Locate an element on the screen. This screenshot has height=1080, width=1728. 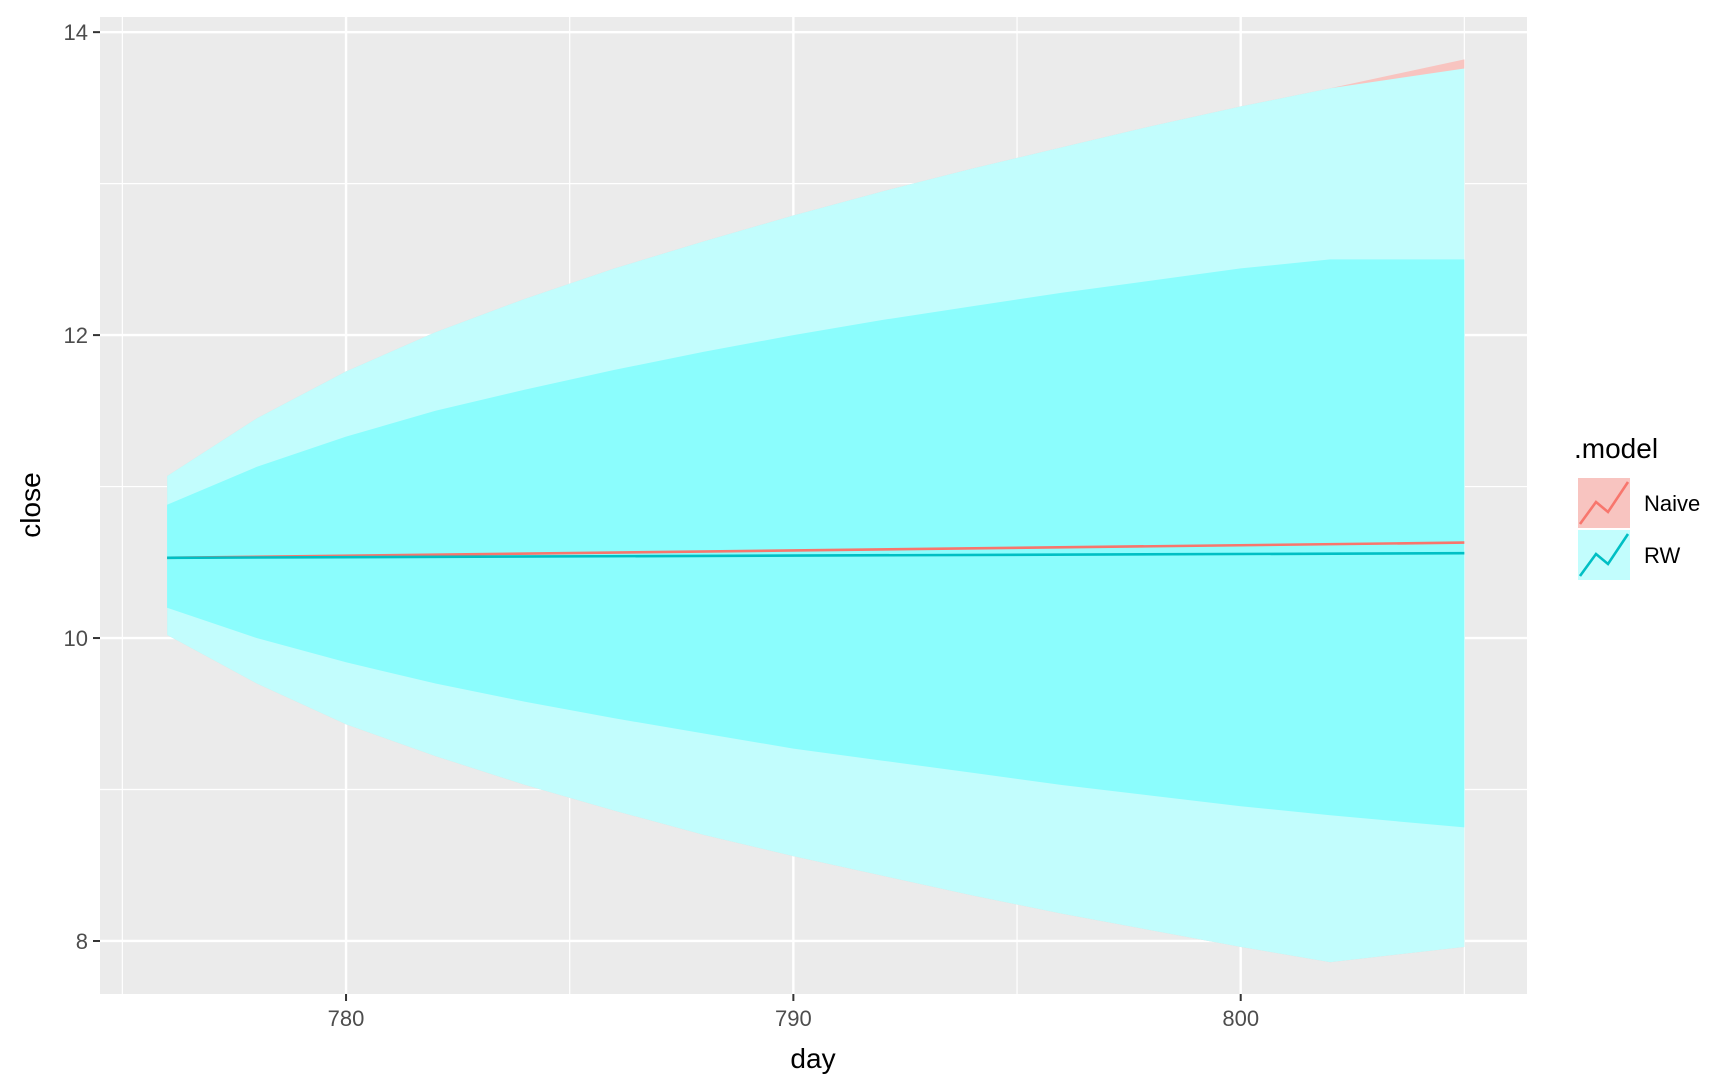
legend-key-rw: RW is located at coordinates (1629, 555).